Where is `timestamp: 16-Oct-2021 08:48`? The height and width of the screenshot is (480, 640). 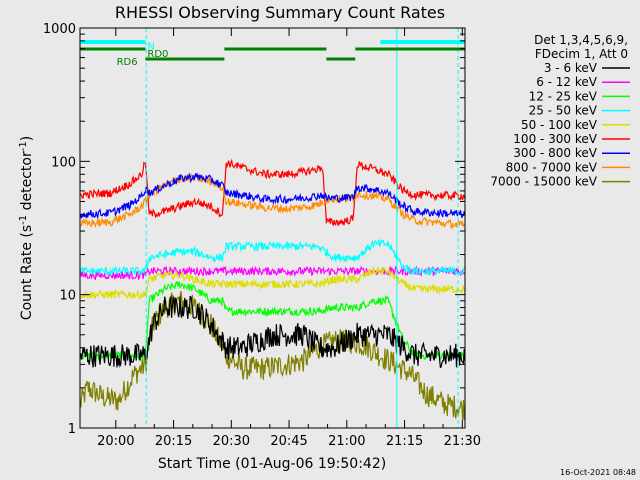
timestamp: 16-Oct-2021 08:48 is located at coordinates (598, 472).